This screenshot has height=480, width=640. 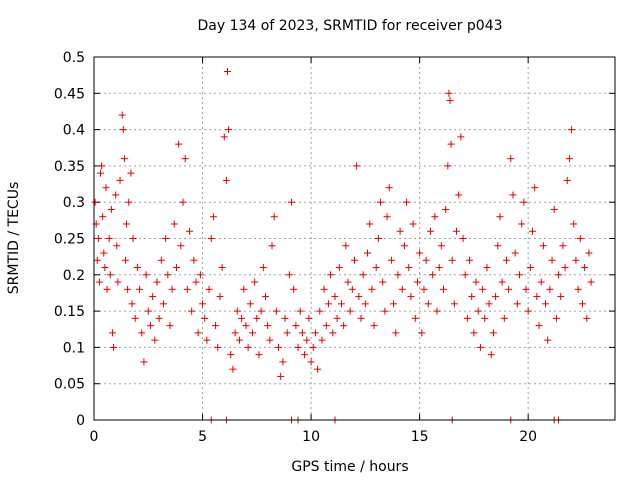 What do you see at coordinates (202, 437) in the screenshot?
I see `x-tick-label: 5` at bounding box center [202, 437].